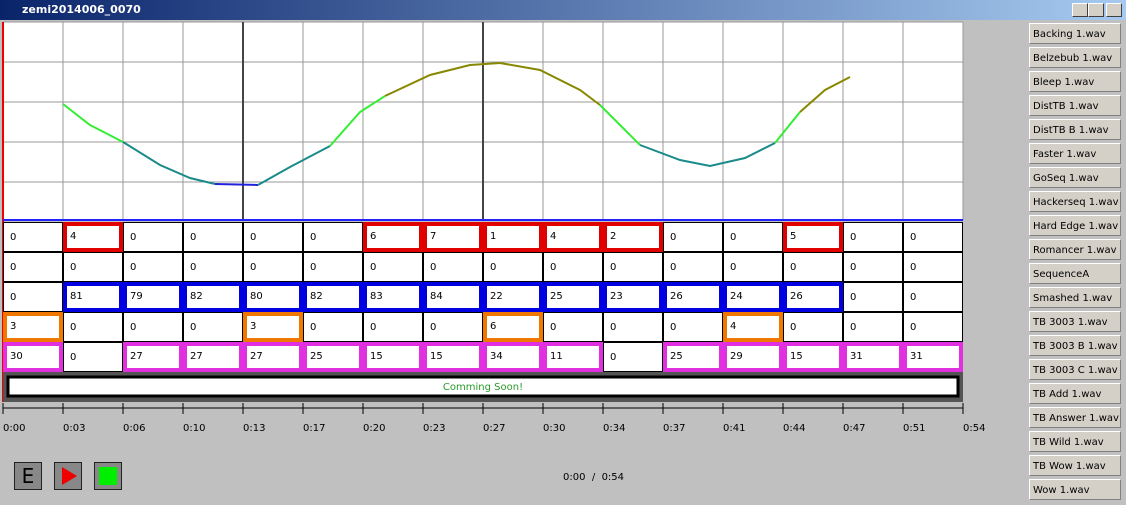  Describe the element at coordinates (674, 428) in the screenshot. I see `time-label: 0:37` at that location.